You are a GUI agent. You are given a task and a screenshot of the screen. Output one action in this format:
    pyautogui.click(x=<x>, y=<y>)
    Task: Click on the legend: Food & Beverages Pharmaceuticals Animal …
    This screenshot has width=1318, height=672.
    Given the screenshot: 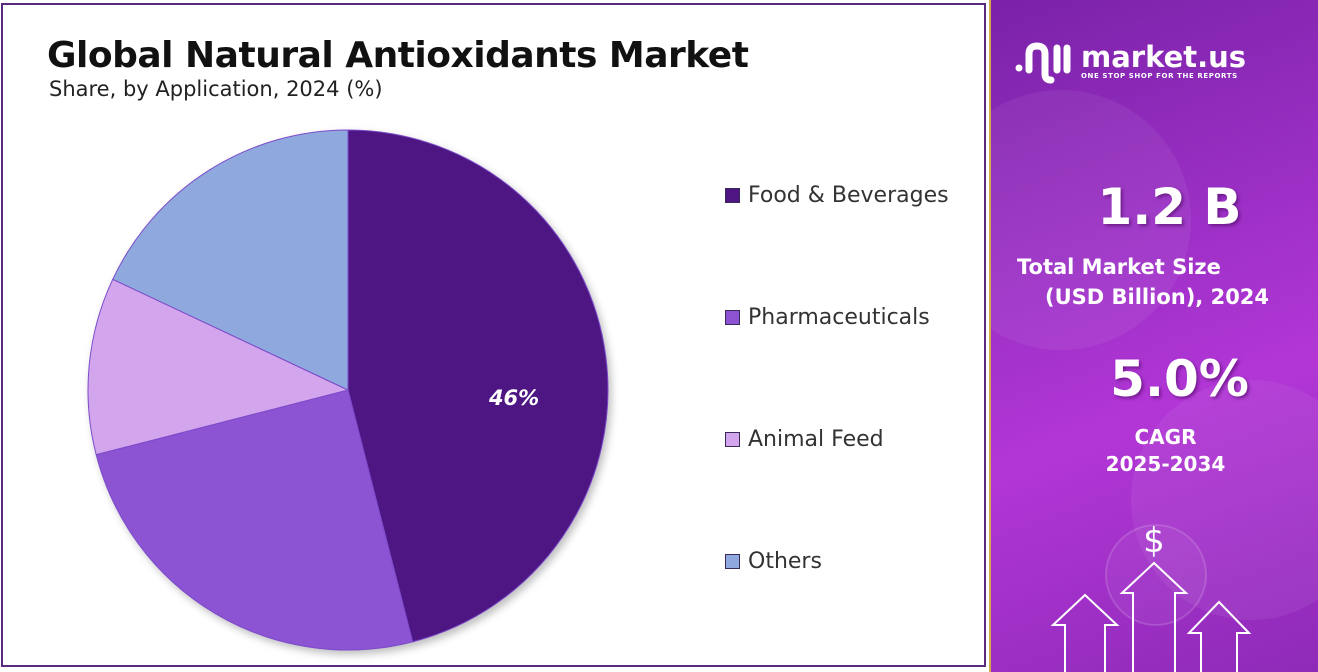 What is the action you would take?
    pyautogui.click(x=837, y=419)
    